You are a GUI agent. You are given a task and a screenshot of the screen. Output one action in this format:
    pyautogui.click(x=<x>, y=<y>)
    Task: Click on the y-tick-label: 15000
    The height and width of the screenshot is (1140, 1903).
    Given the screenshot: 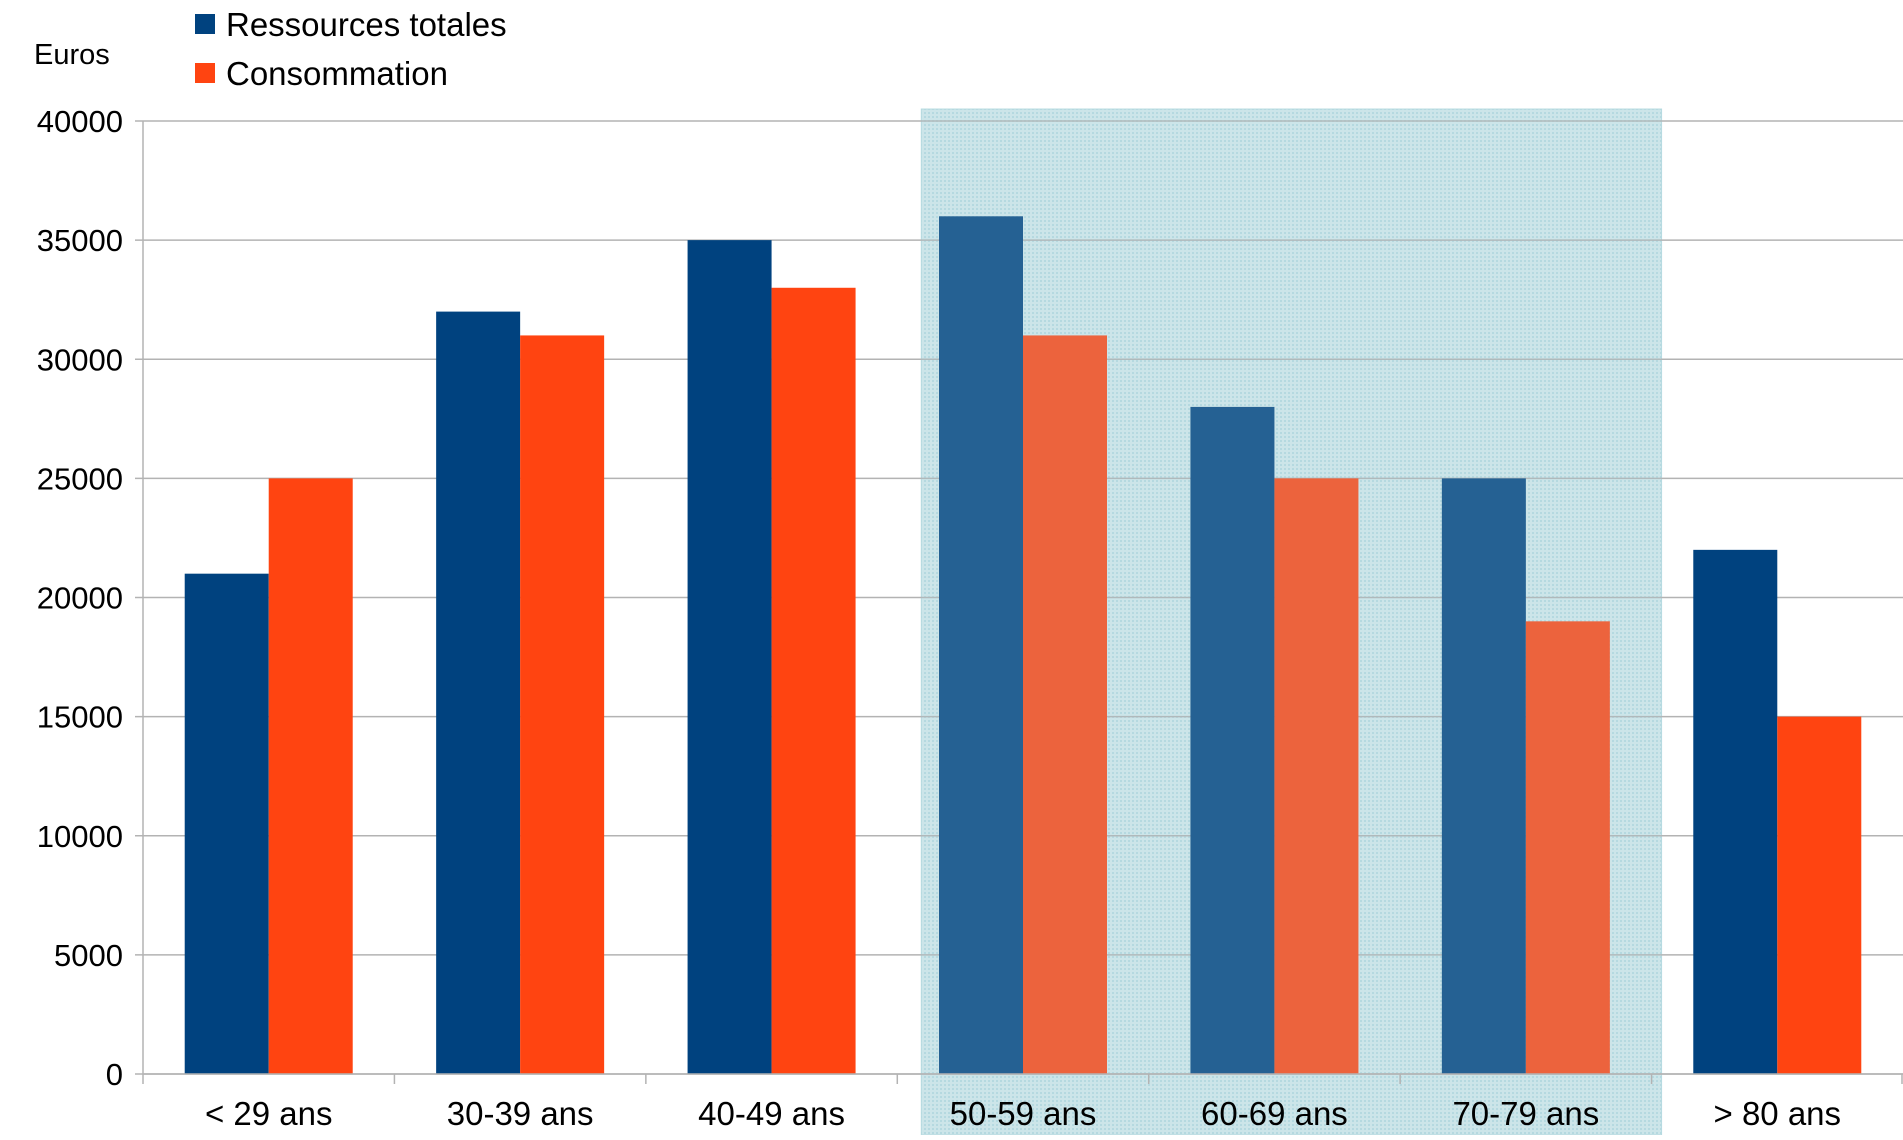 What is the action you would take?
    pyautogui.click(x=80, y=717)
    